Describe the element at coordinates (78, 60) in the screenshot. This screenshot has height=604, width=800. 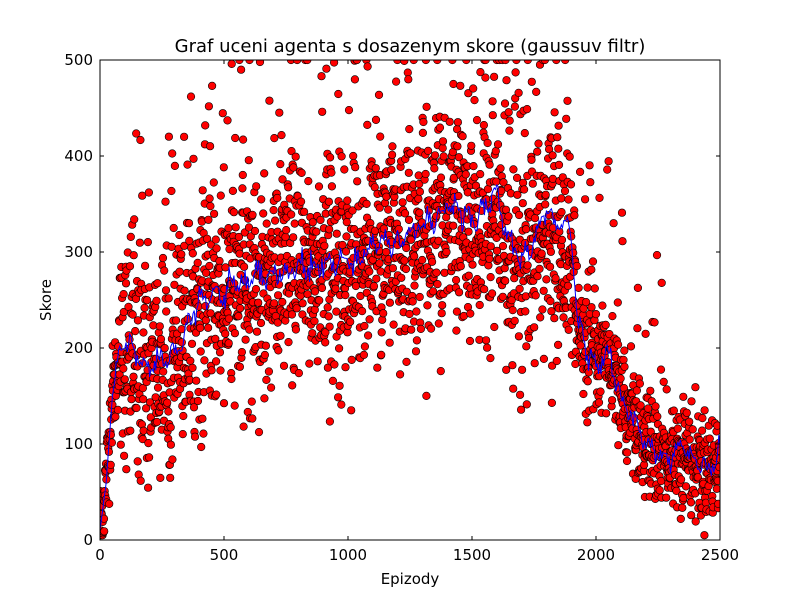
I see `y-tick-label: 500` at that location.